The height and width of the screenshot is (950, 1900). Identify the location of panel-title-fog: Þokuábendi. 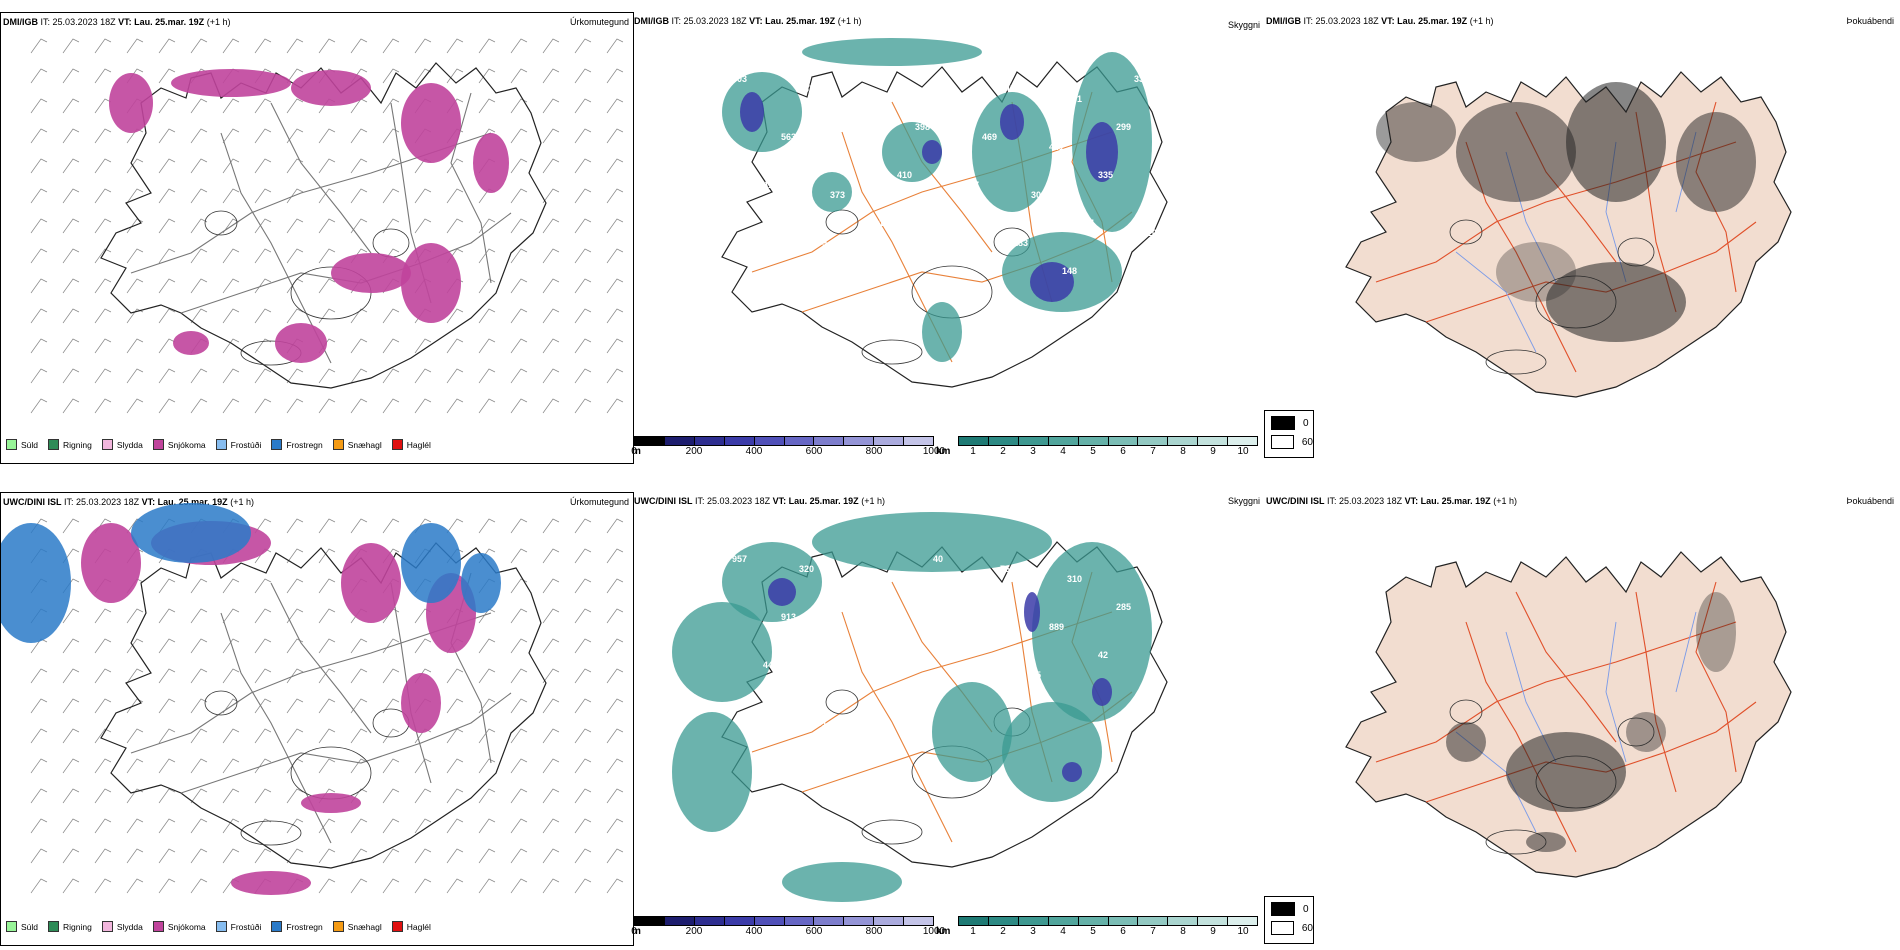
(1870, 501).